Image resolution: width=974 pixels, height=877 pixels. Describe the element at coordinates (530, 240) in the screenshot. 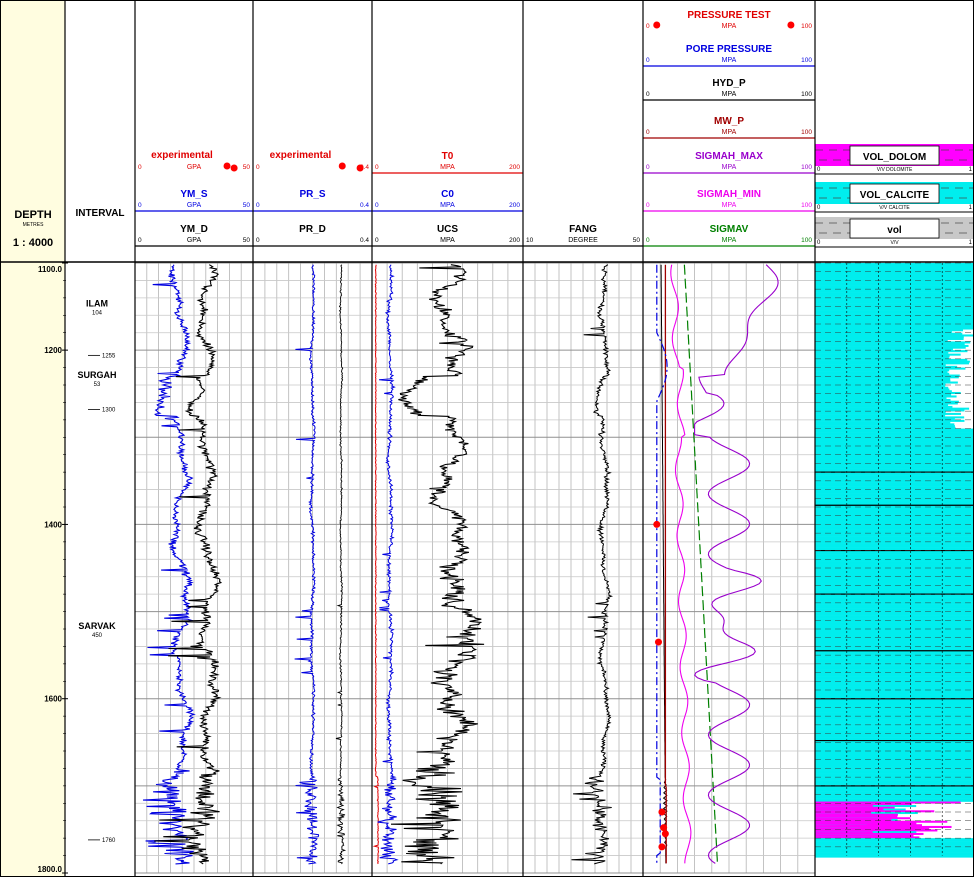

I see `curve-header-min: 10` at that location.